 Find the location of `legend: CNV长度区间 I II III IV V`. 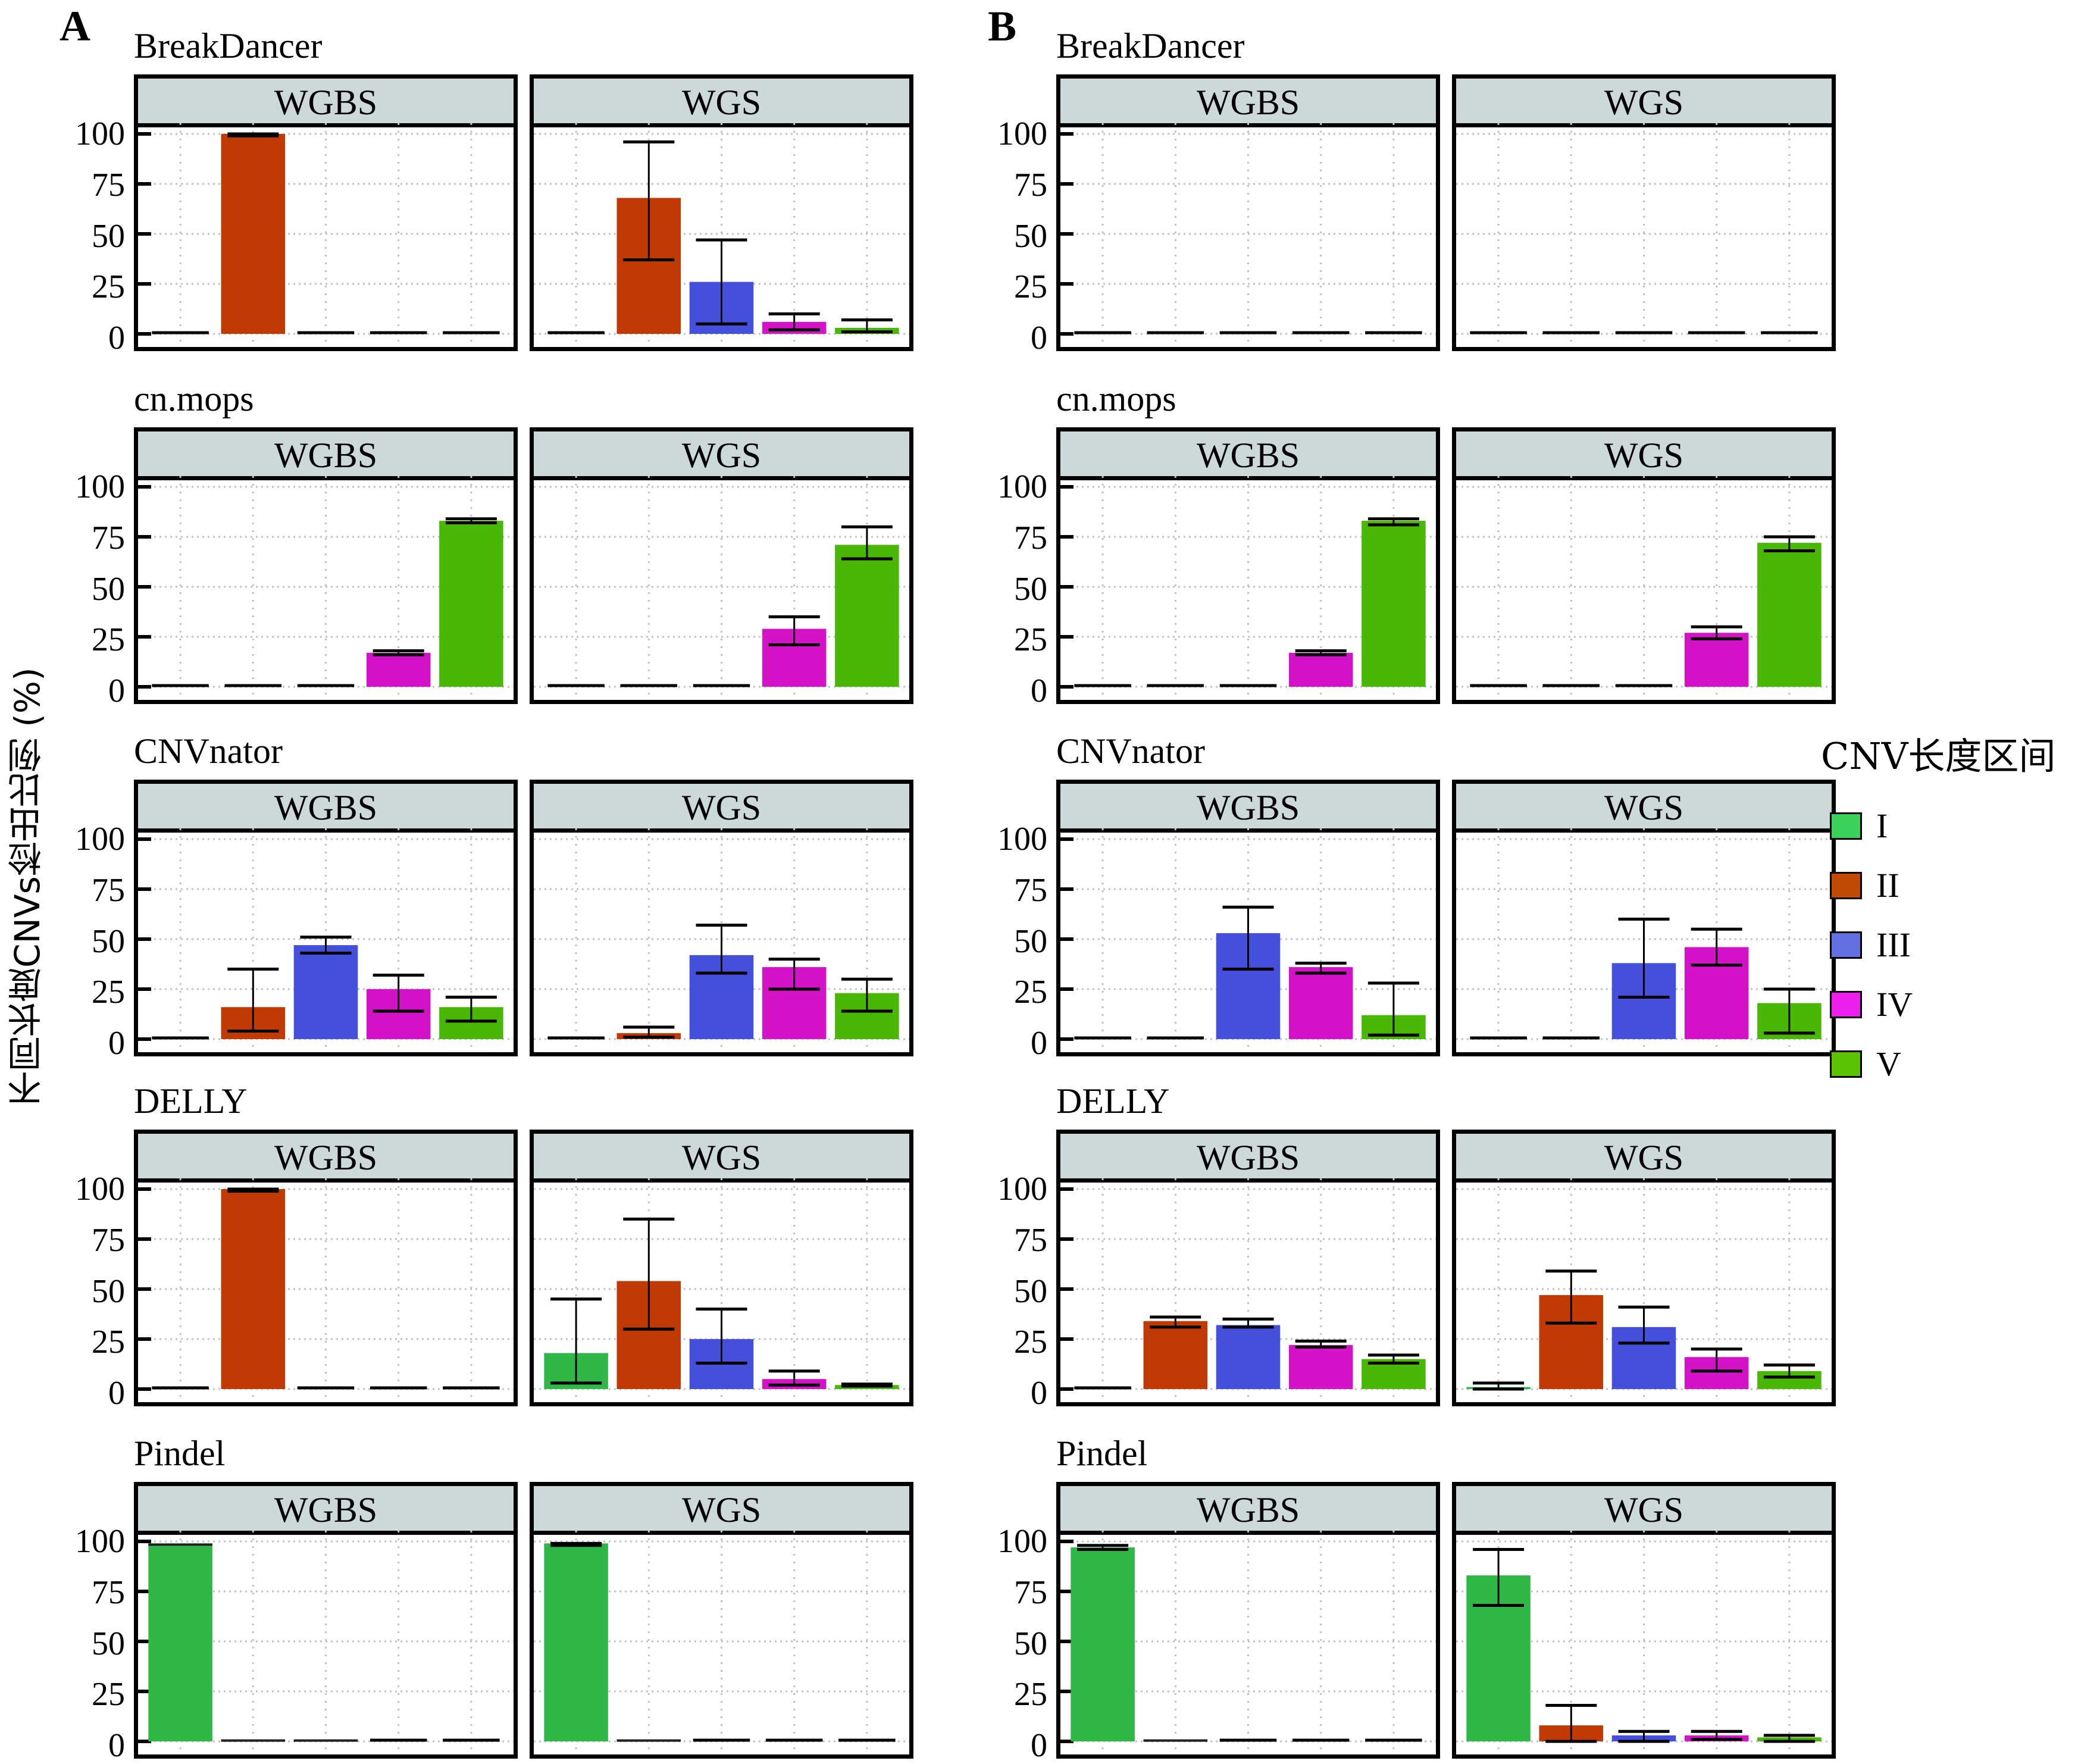

legend: CNV长度区间 I II III IV V is located at coordinates (1938, 916).